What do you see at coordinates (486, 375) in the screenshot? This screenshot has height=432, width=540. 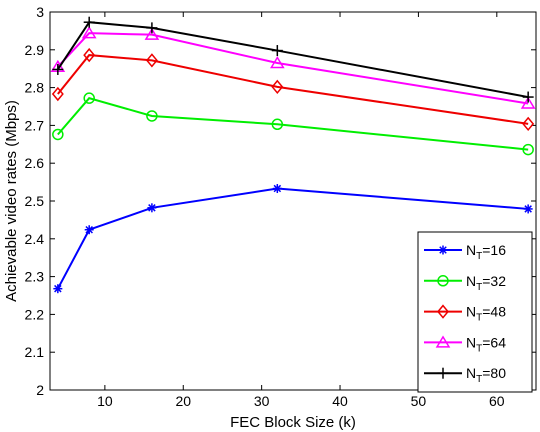 I see `legend-label: NT=80` at bounding box center [486, 375].